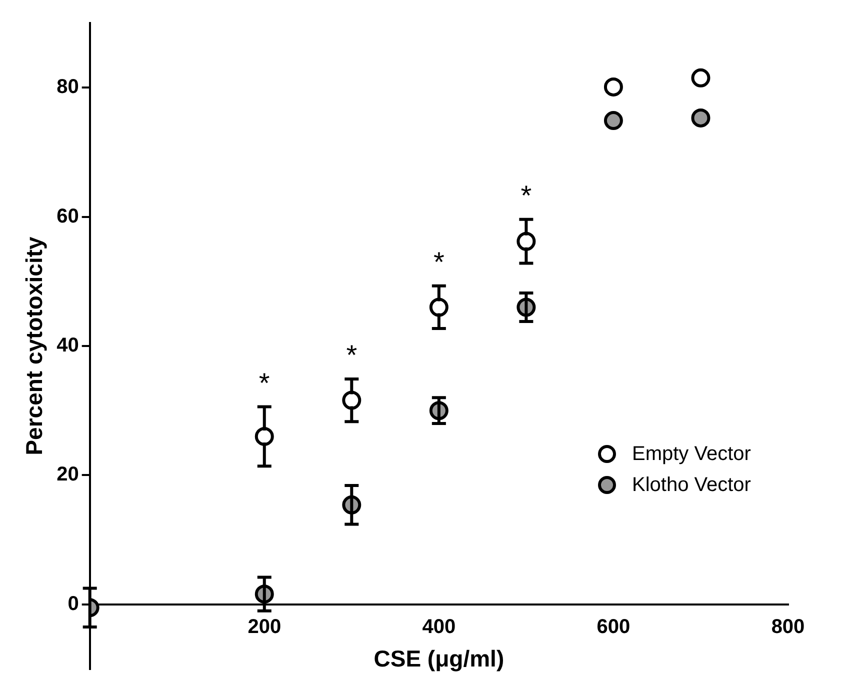 The height and width of the screenshot is (692, 856). Describe the element at coordinates (613, 627) in the screenshot. I see `x-tick-label: 600` at that location.